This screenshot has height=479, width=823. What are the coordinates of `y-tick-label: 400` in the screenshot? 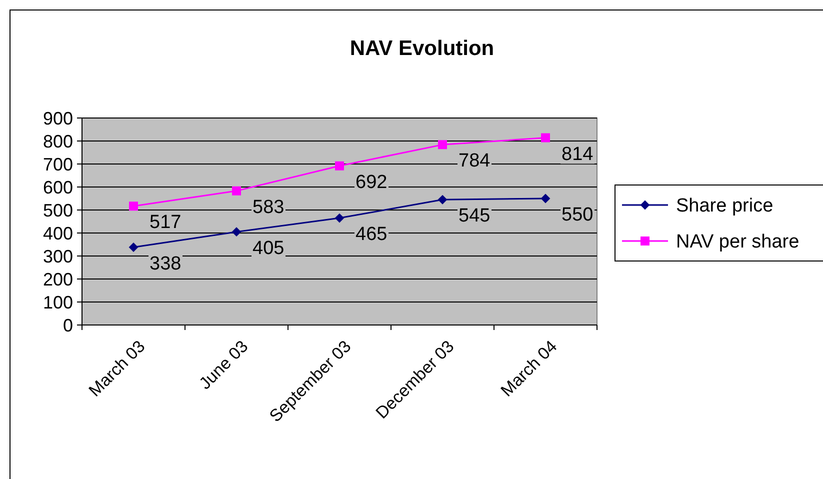 It's located at (57, 233).